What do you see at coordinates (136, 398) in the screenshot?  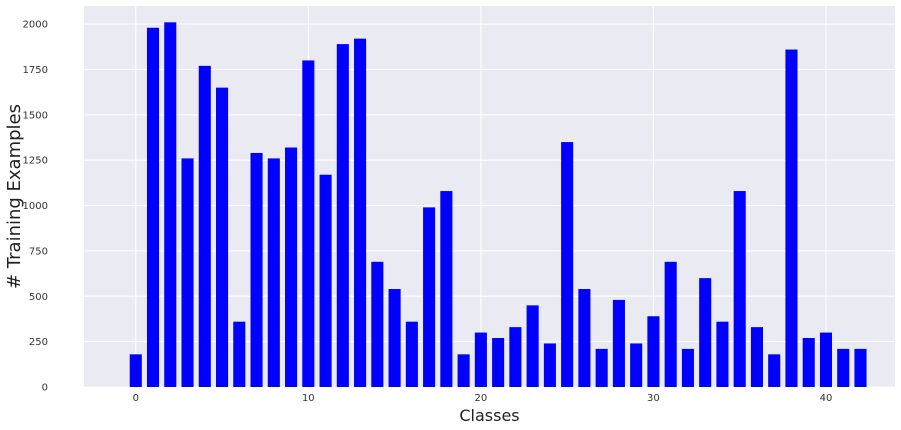 I see `x-tick-label: 0` at bounding box center [136, 398].